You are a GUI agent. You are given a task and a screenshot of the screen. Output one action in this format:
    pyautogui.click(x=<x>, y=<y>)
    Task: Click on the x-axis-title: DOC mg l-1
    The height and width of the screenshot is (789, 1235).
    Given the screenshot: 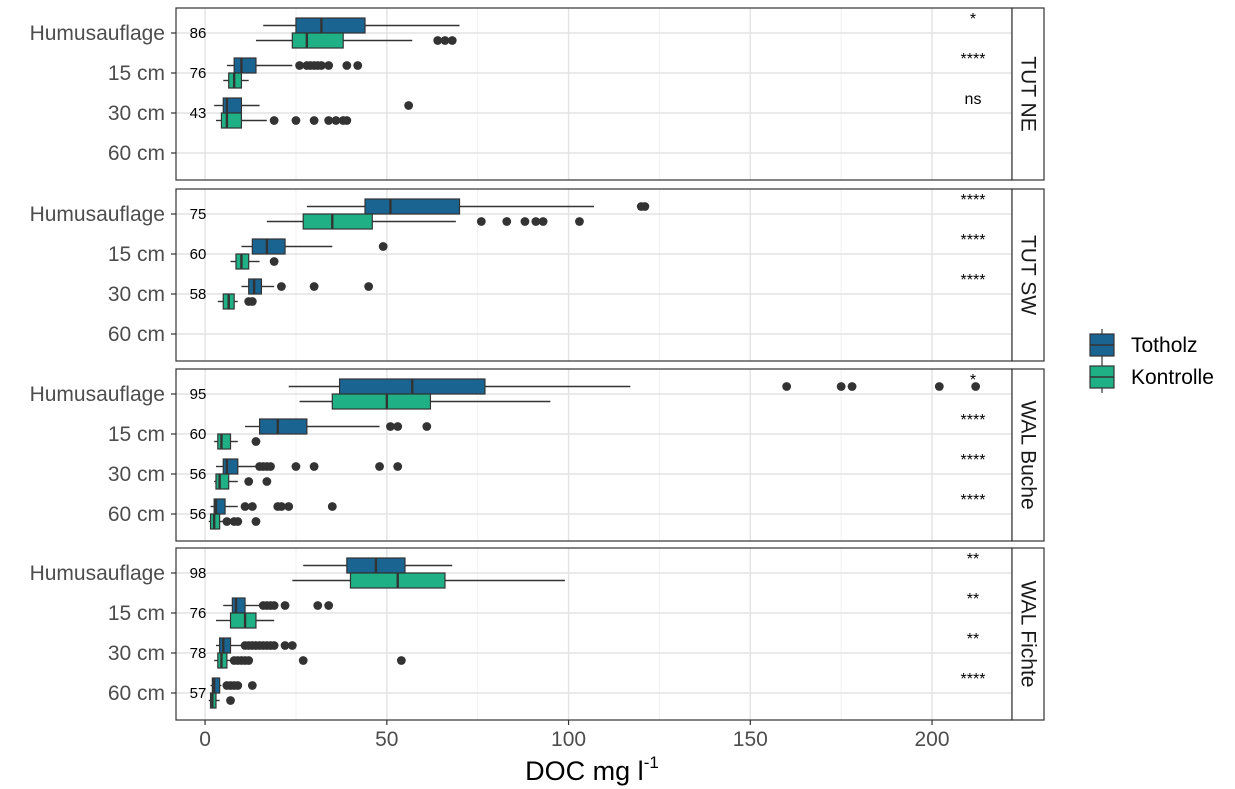 What is the action you would take?
    pyautogui.click(x=592, y=769)
    